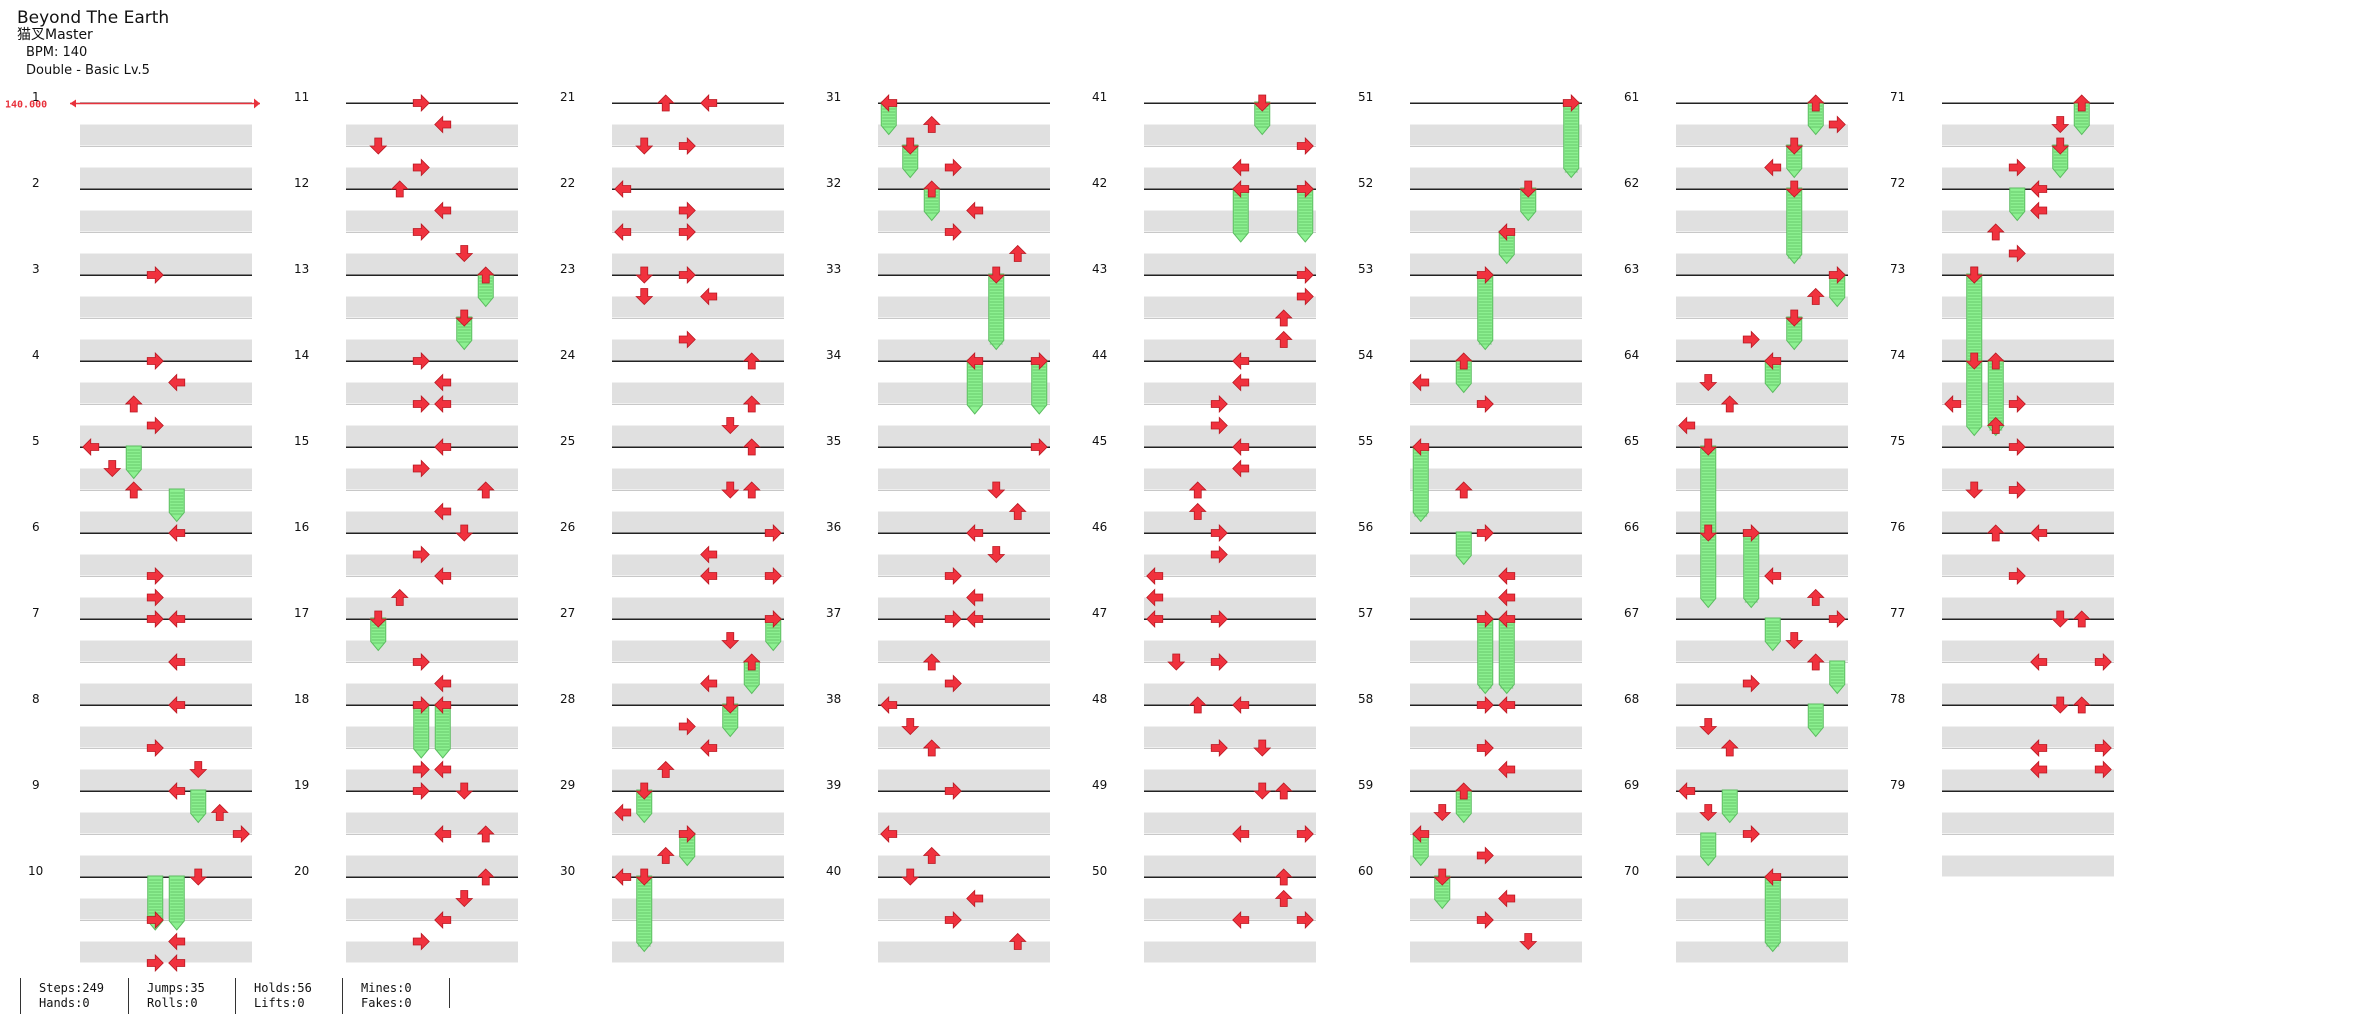  I want to click on measure-24: 24, so click(672, 397).